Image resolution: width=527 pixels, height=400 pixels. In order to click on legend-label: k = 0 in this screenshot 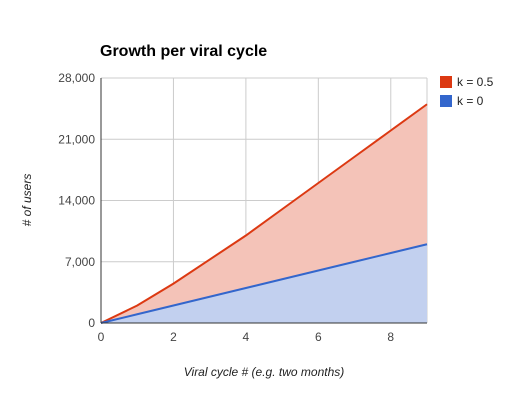, I will do `click(470, 101)`.